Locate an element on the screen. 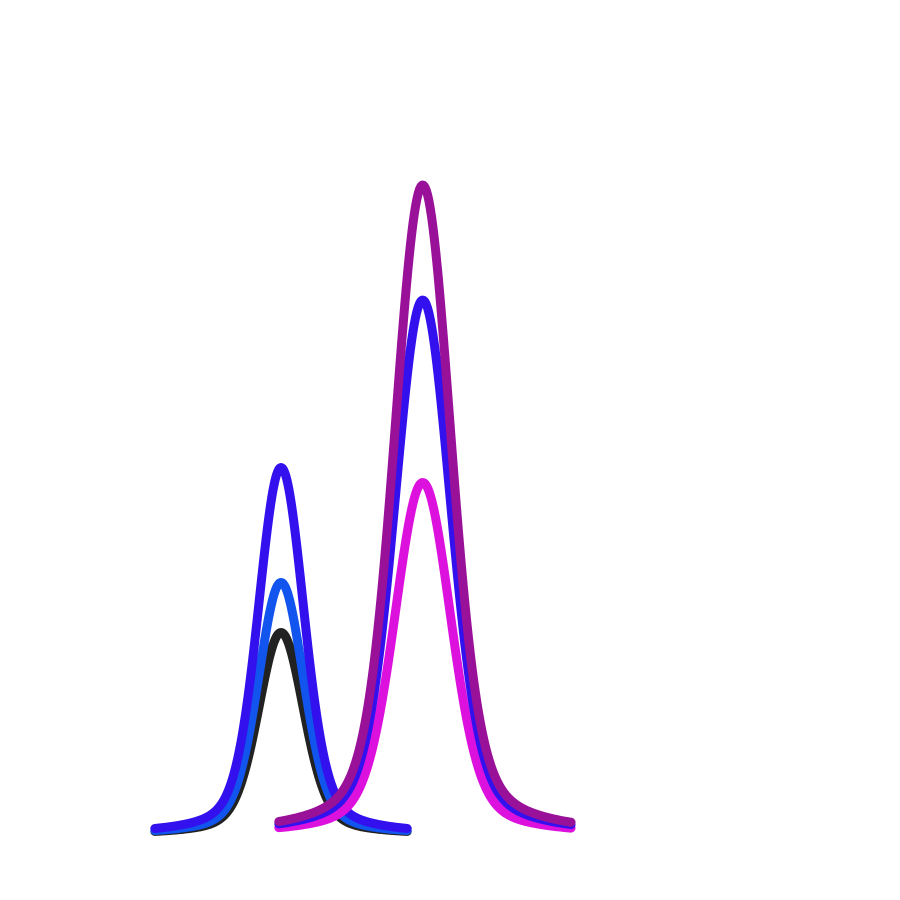  series-line-left-violet is located at coordinates (281, 648).